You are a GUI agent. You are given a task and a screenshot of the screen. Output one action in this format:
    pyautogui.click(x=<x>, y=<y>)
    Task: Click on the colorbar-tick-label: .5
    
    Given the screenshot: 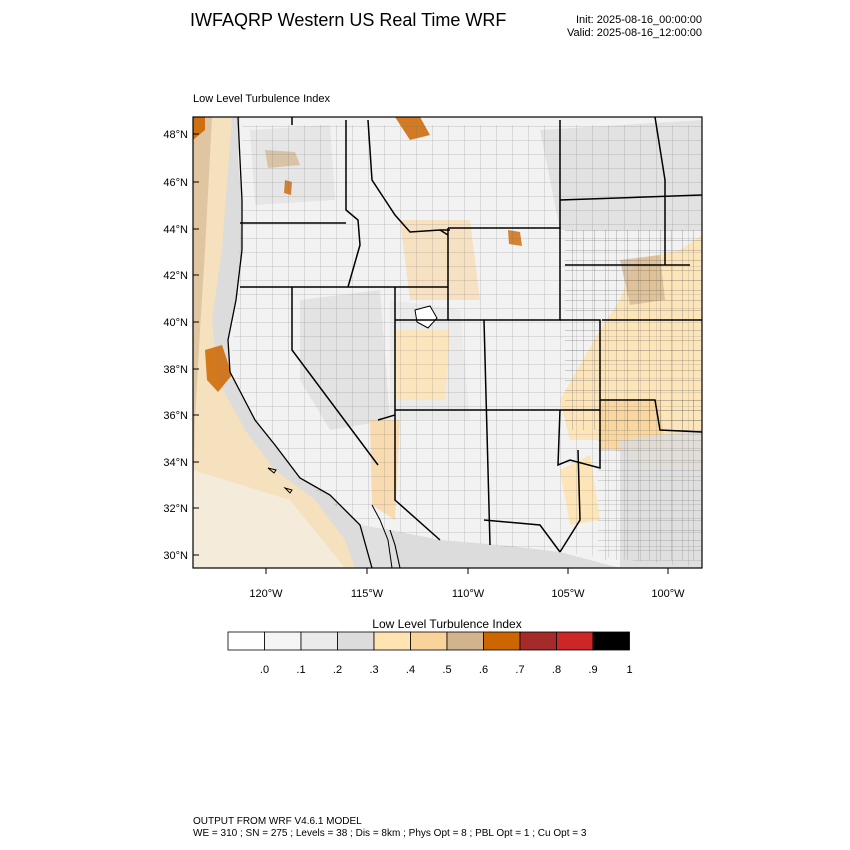 What is the action you would take?
    pyautogui.click(x=446, y=670)
    